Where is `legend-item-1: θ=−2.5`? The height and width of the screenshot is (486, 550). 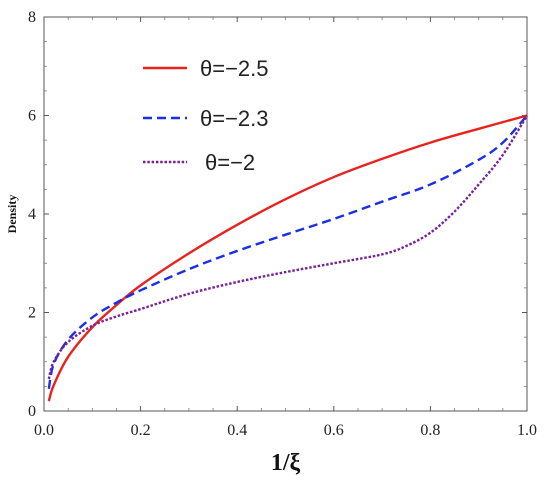
legend-item-1: θ=−2.5 is located at coordinates (206, 68).